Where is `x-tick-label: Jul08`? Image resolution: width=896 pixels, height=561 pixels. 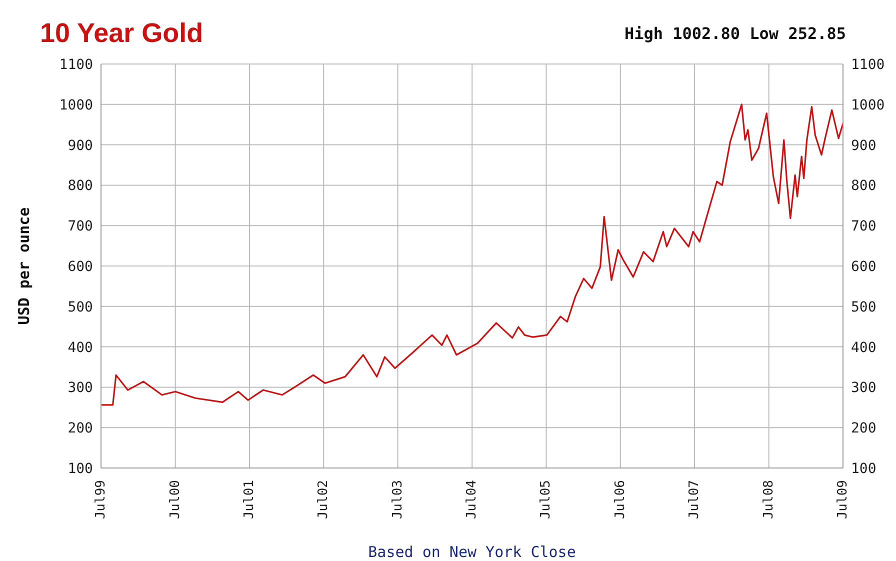
x-tick-label: Jul08 is located at coordinates (768, 500).